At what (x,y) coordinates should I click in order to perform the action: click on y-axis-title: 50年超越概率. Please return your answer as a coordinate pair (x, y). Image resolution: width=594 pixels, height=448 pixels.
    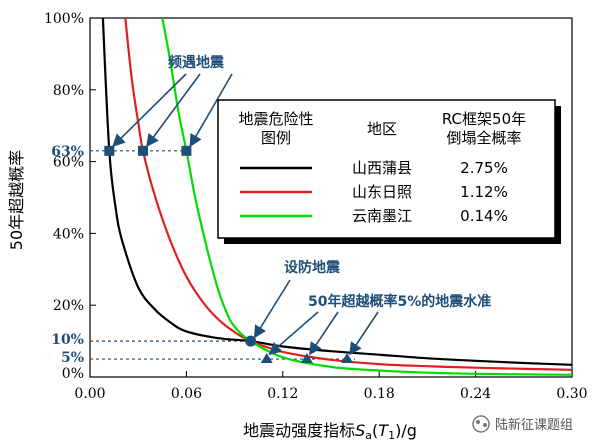
    Looking at the image, I should click on (16, 200).